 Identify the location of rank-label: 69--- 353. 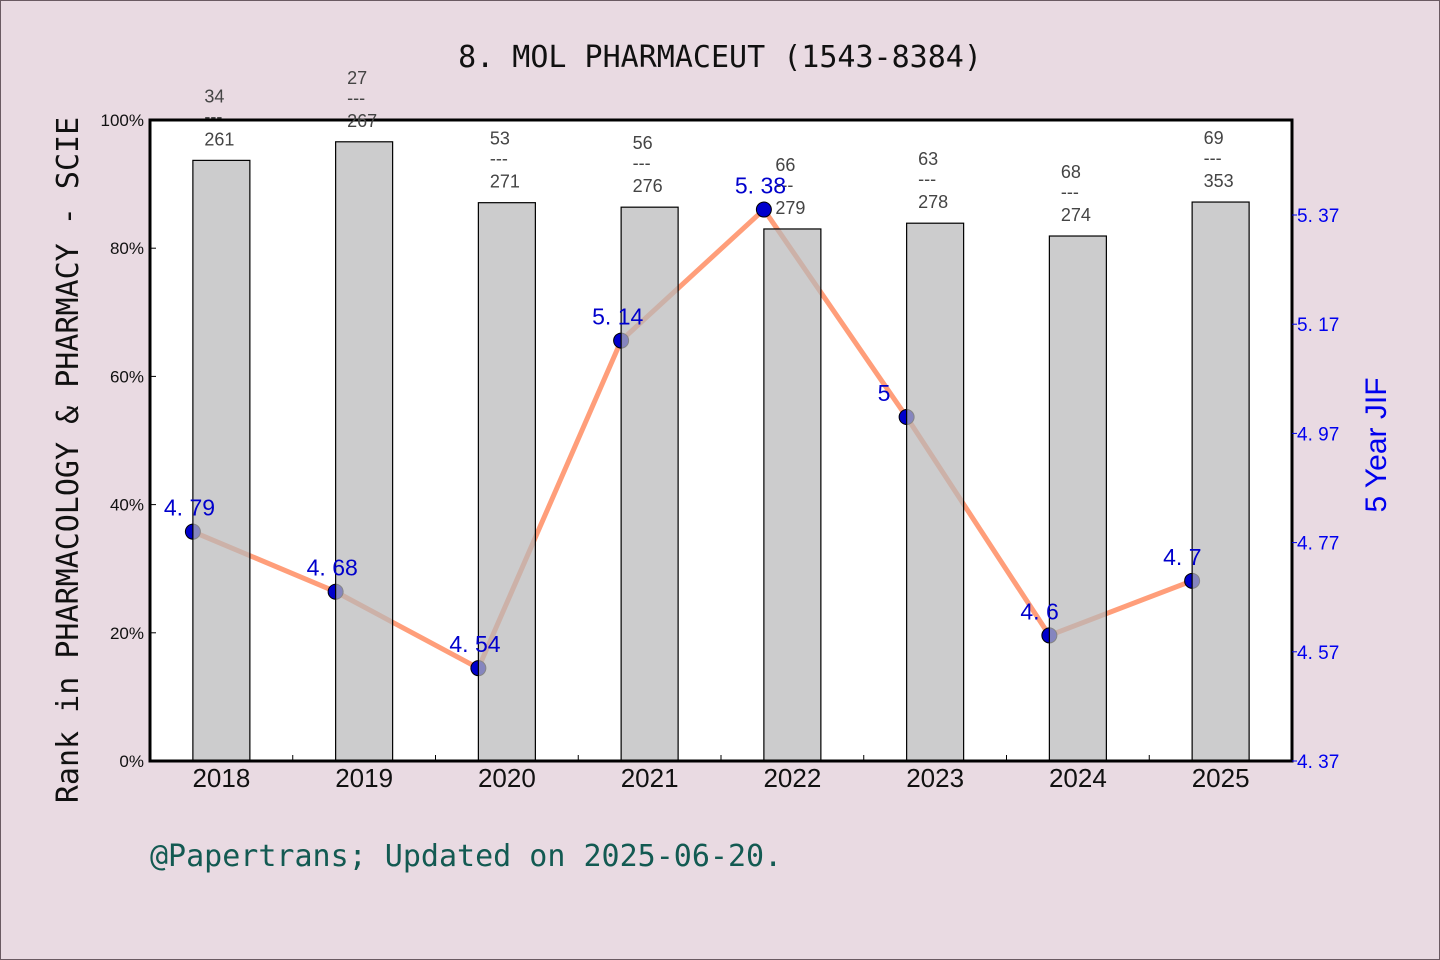
(1219, 159).